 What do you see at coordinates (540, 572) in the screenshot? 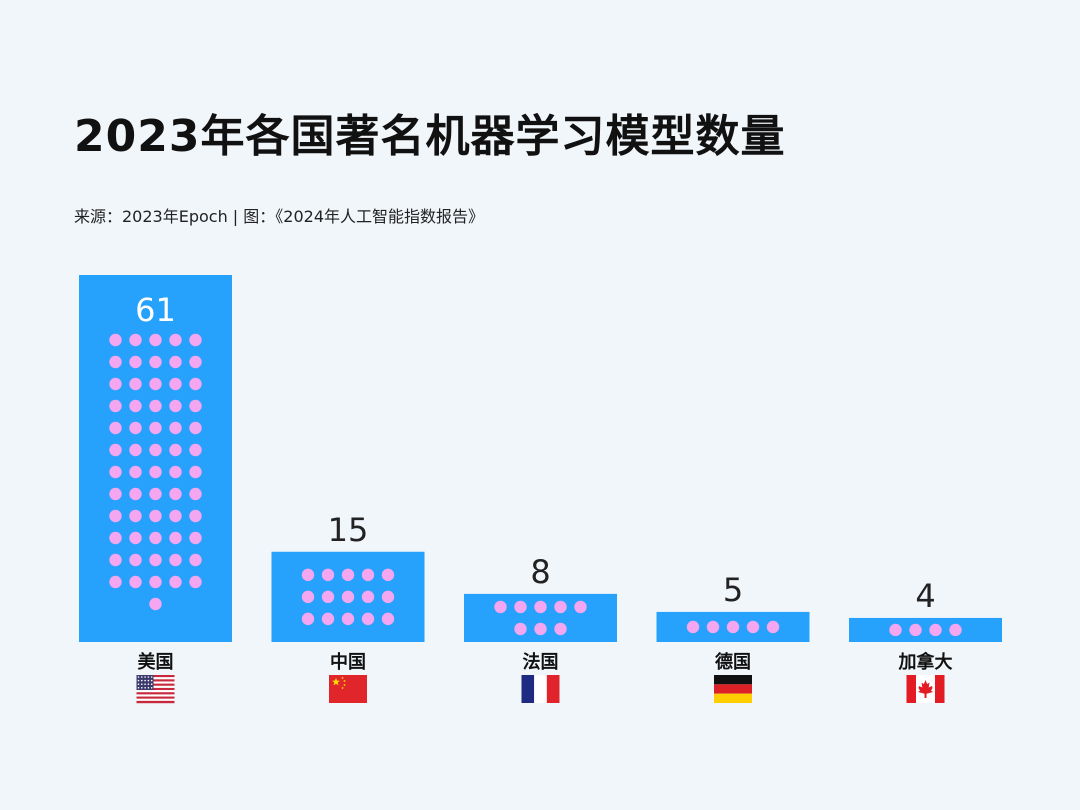
I see `data-label: 8` at bounding box center [540, 572].